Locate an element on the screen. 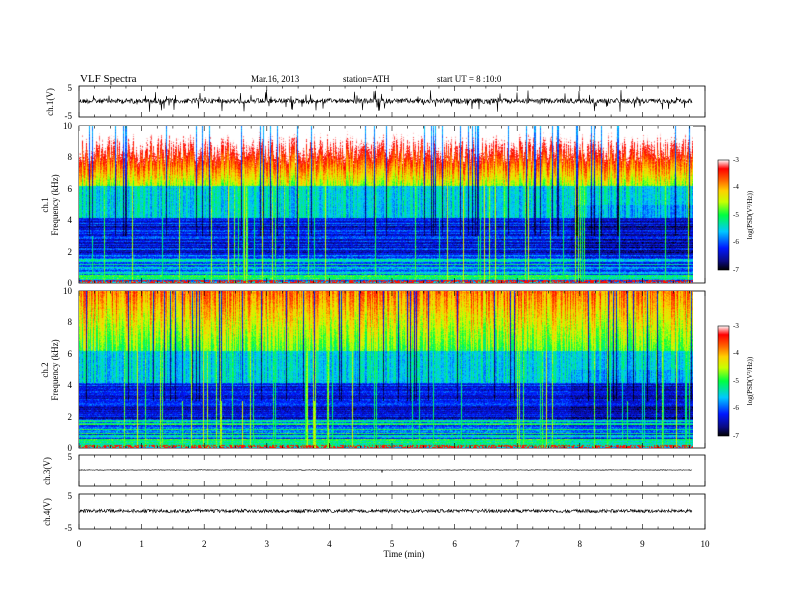  colorbar-1-tick: -5 is located at coordinates (736, 215).